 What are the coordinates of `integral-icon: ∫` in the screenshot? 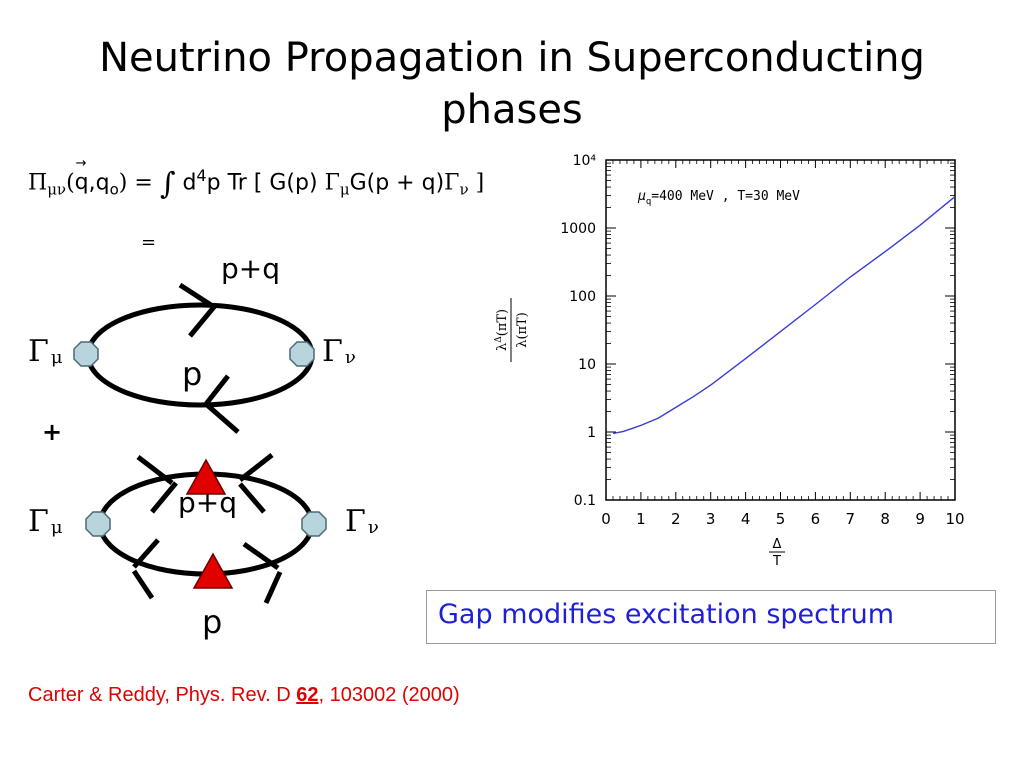 It's located at (167, 184).